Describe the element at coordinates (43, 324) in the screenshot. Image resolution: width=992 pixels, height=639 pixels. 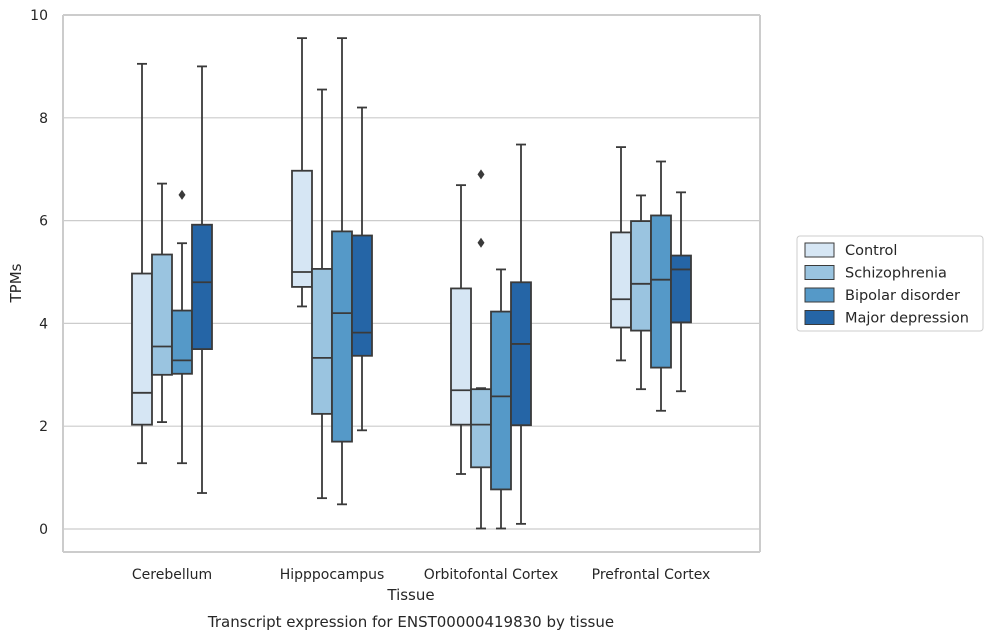
I see `y-tick-label: 4` at that location.